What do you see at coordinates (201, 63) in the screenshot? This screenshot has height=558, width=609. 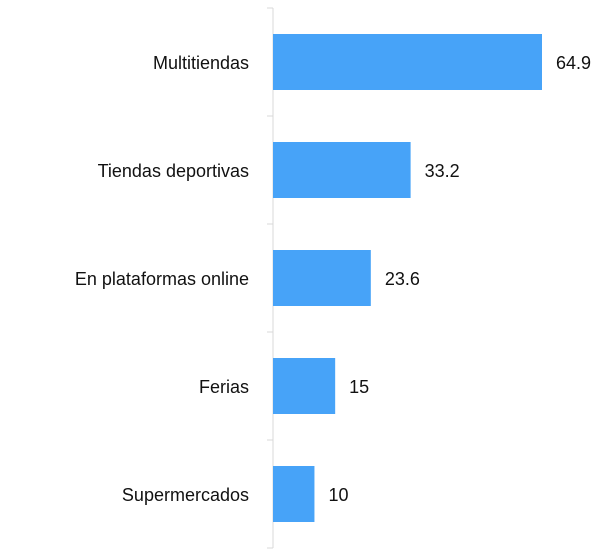 I see `category-label: Multitiendas` at bounding box center [201, 63].